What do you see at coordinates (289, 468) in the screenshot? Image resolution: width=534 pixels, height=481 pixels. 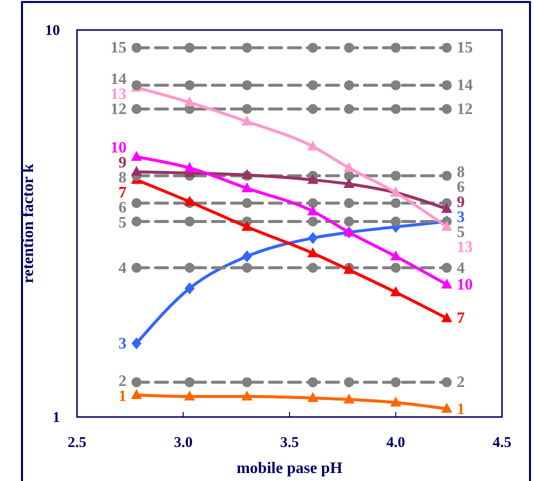 I see `x-axis-title: mobile pase pH` at bounding box center [289, 468].